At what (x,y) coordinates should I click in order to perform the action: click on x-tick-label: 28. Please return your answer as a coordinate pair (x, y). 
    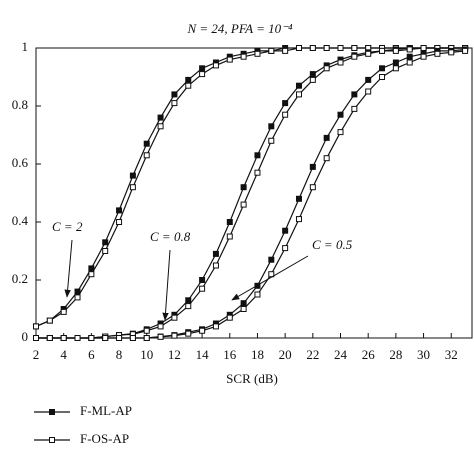
    Looking at the image, I should click on (395, 354).